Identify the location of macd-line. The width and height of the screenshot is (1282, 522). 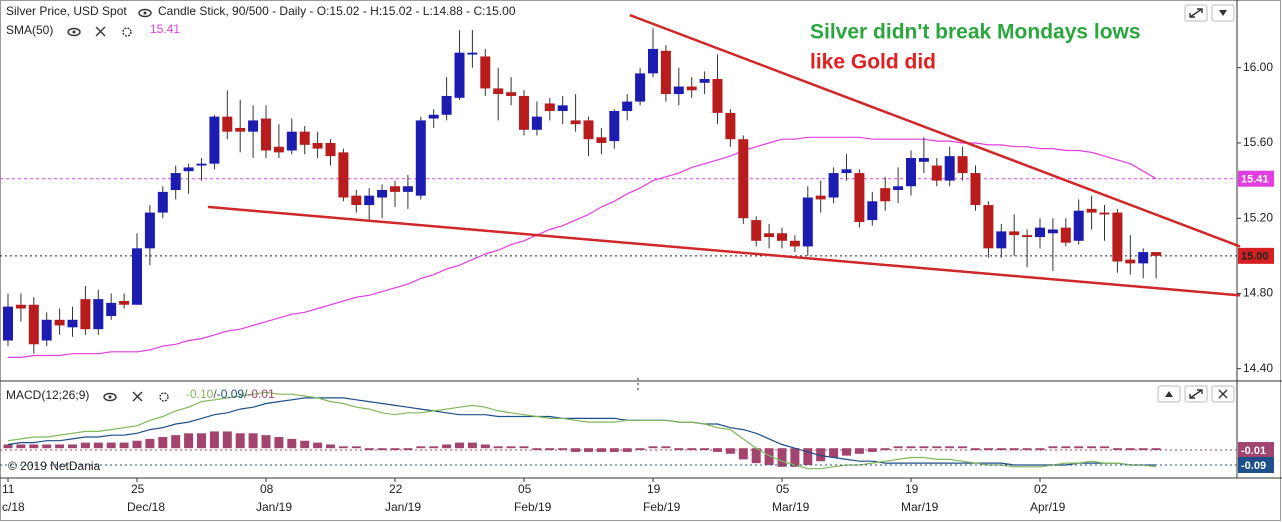
(582, 430).